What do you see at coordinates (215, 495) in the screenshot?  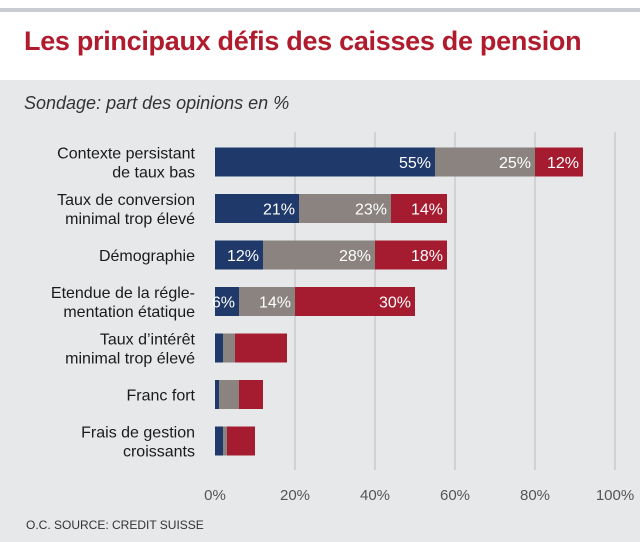 I see `x-tick-label: 0%` at bounding box center [215, 495].